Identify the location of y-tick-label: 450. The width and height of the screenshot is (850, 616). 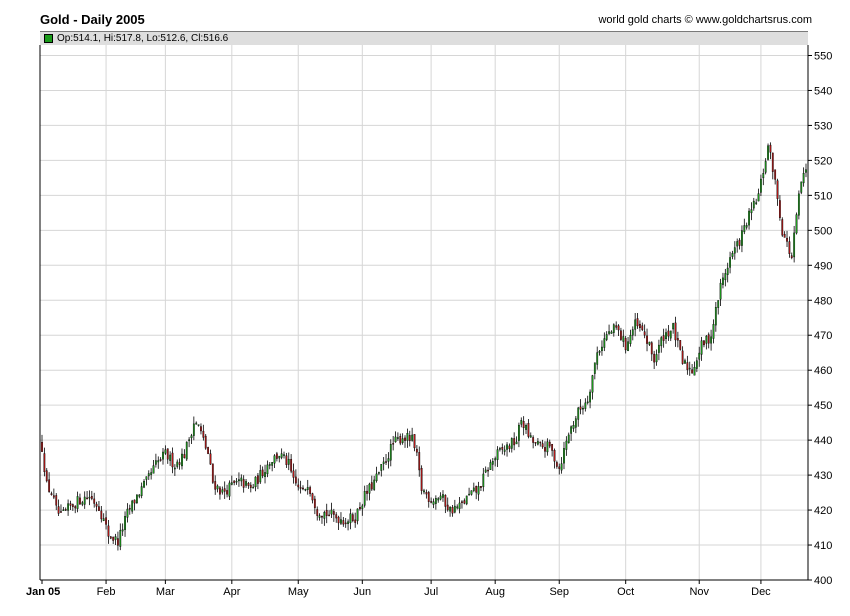
(823, 406).